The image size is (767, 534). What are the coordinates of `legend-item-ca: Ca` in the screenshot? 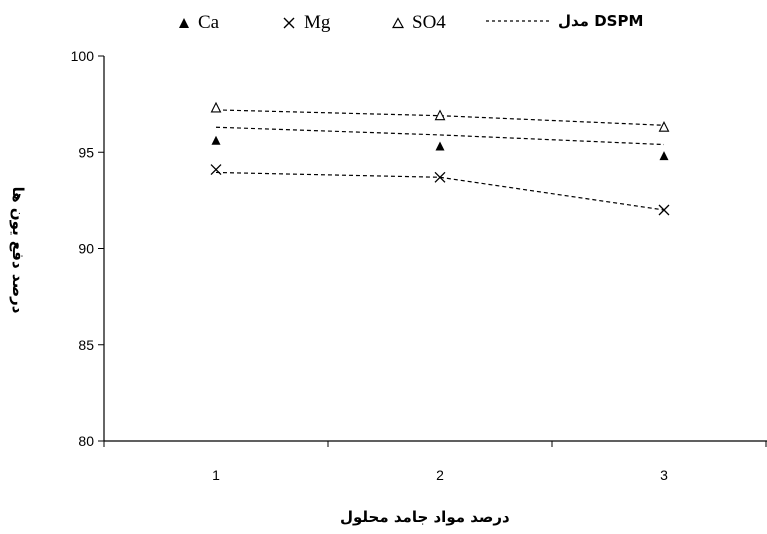 It's located at (198, 23).